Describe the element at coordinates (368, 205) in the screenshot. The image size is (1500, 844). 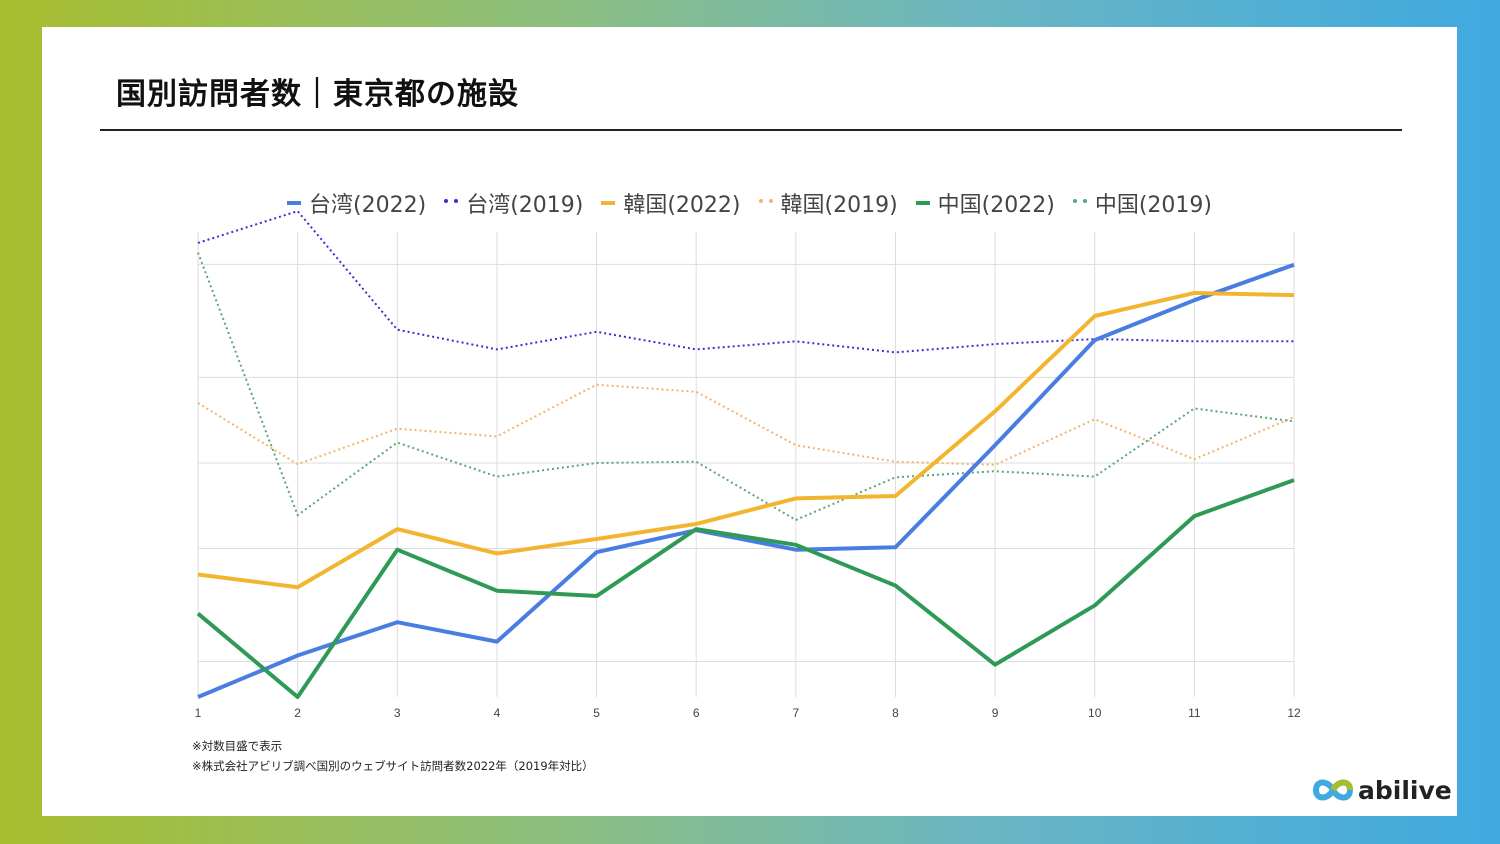
I see `legend-label: 台湾(2022)` at that location.